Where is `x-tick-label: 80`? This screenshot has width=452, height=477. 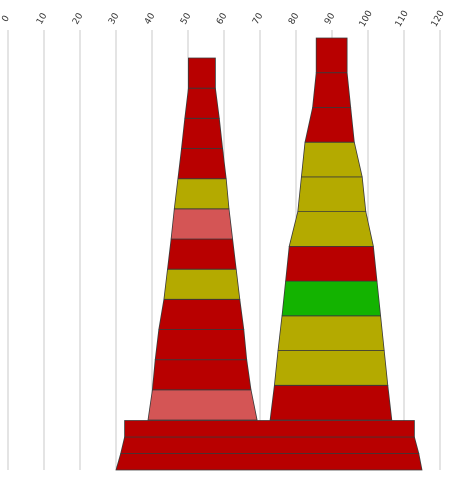
x-tick-label: 80 is located at coordinates (294, 18).